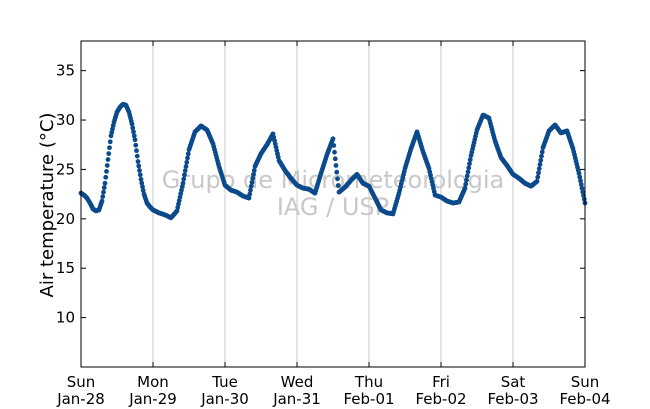 This screenshot has height=409, width=650. Describe the element at coordinates (368, 382) in the screenshot. I see `x-tick-label-day: Thu` at that location.